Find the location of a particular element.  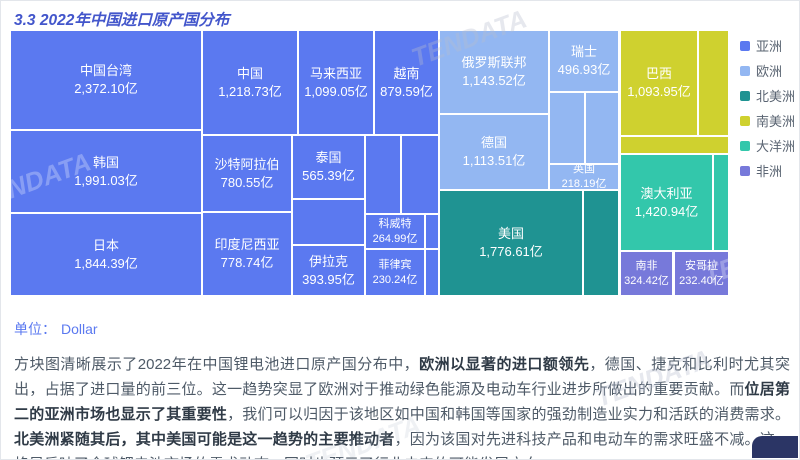

treemap-cell-label: 日本 is located at coordinates (105, 245).